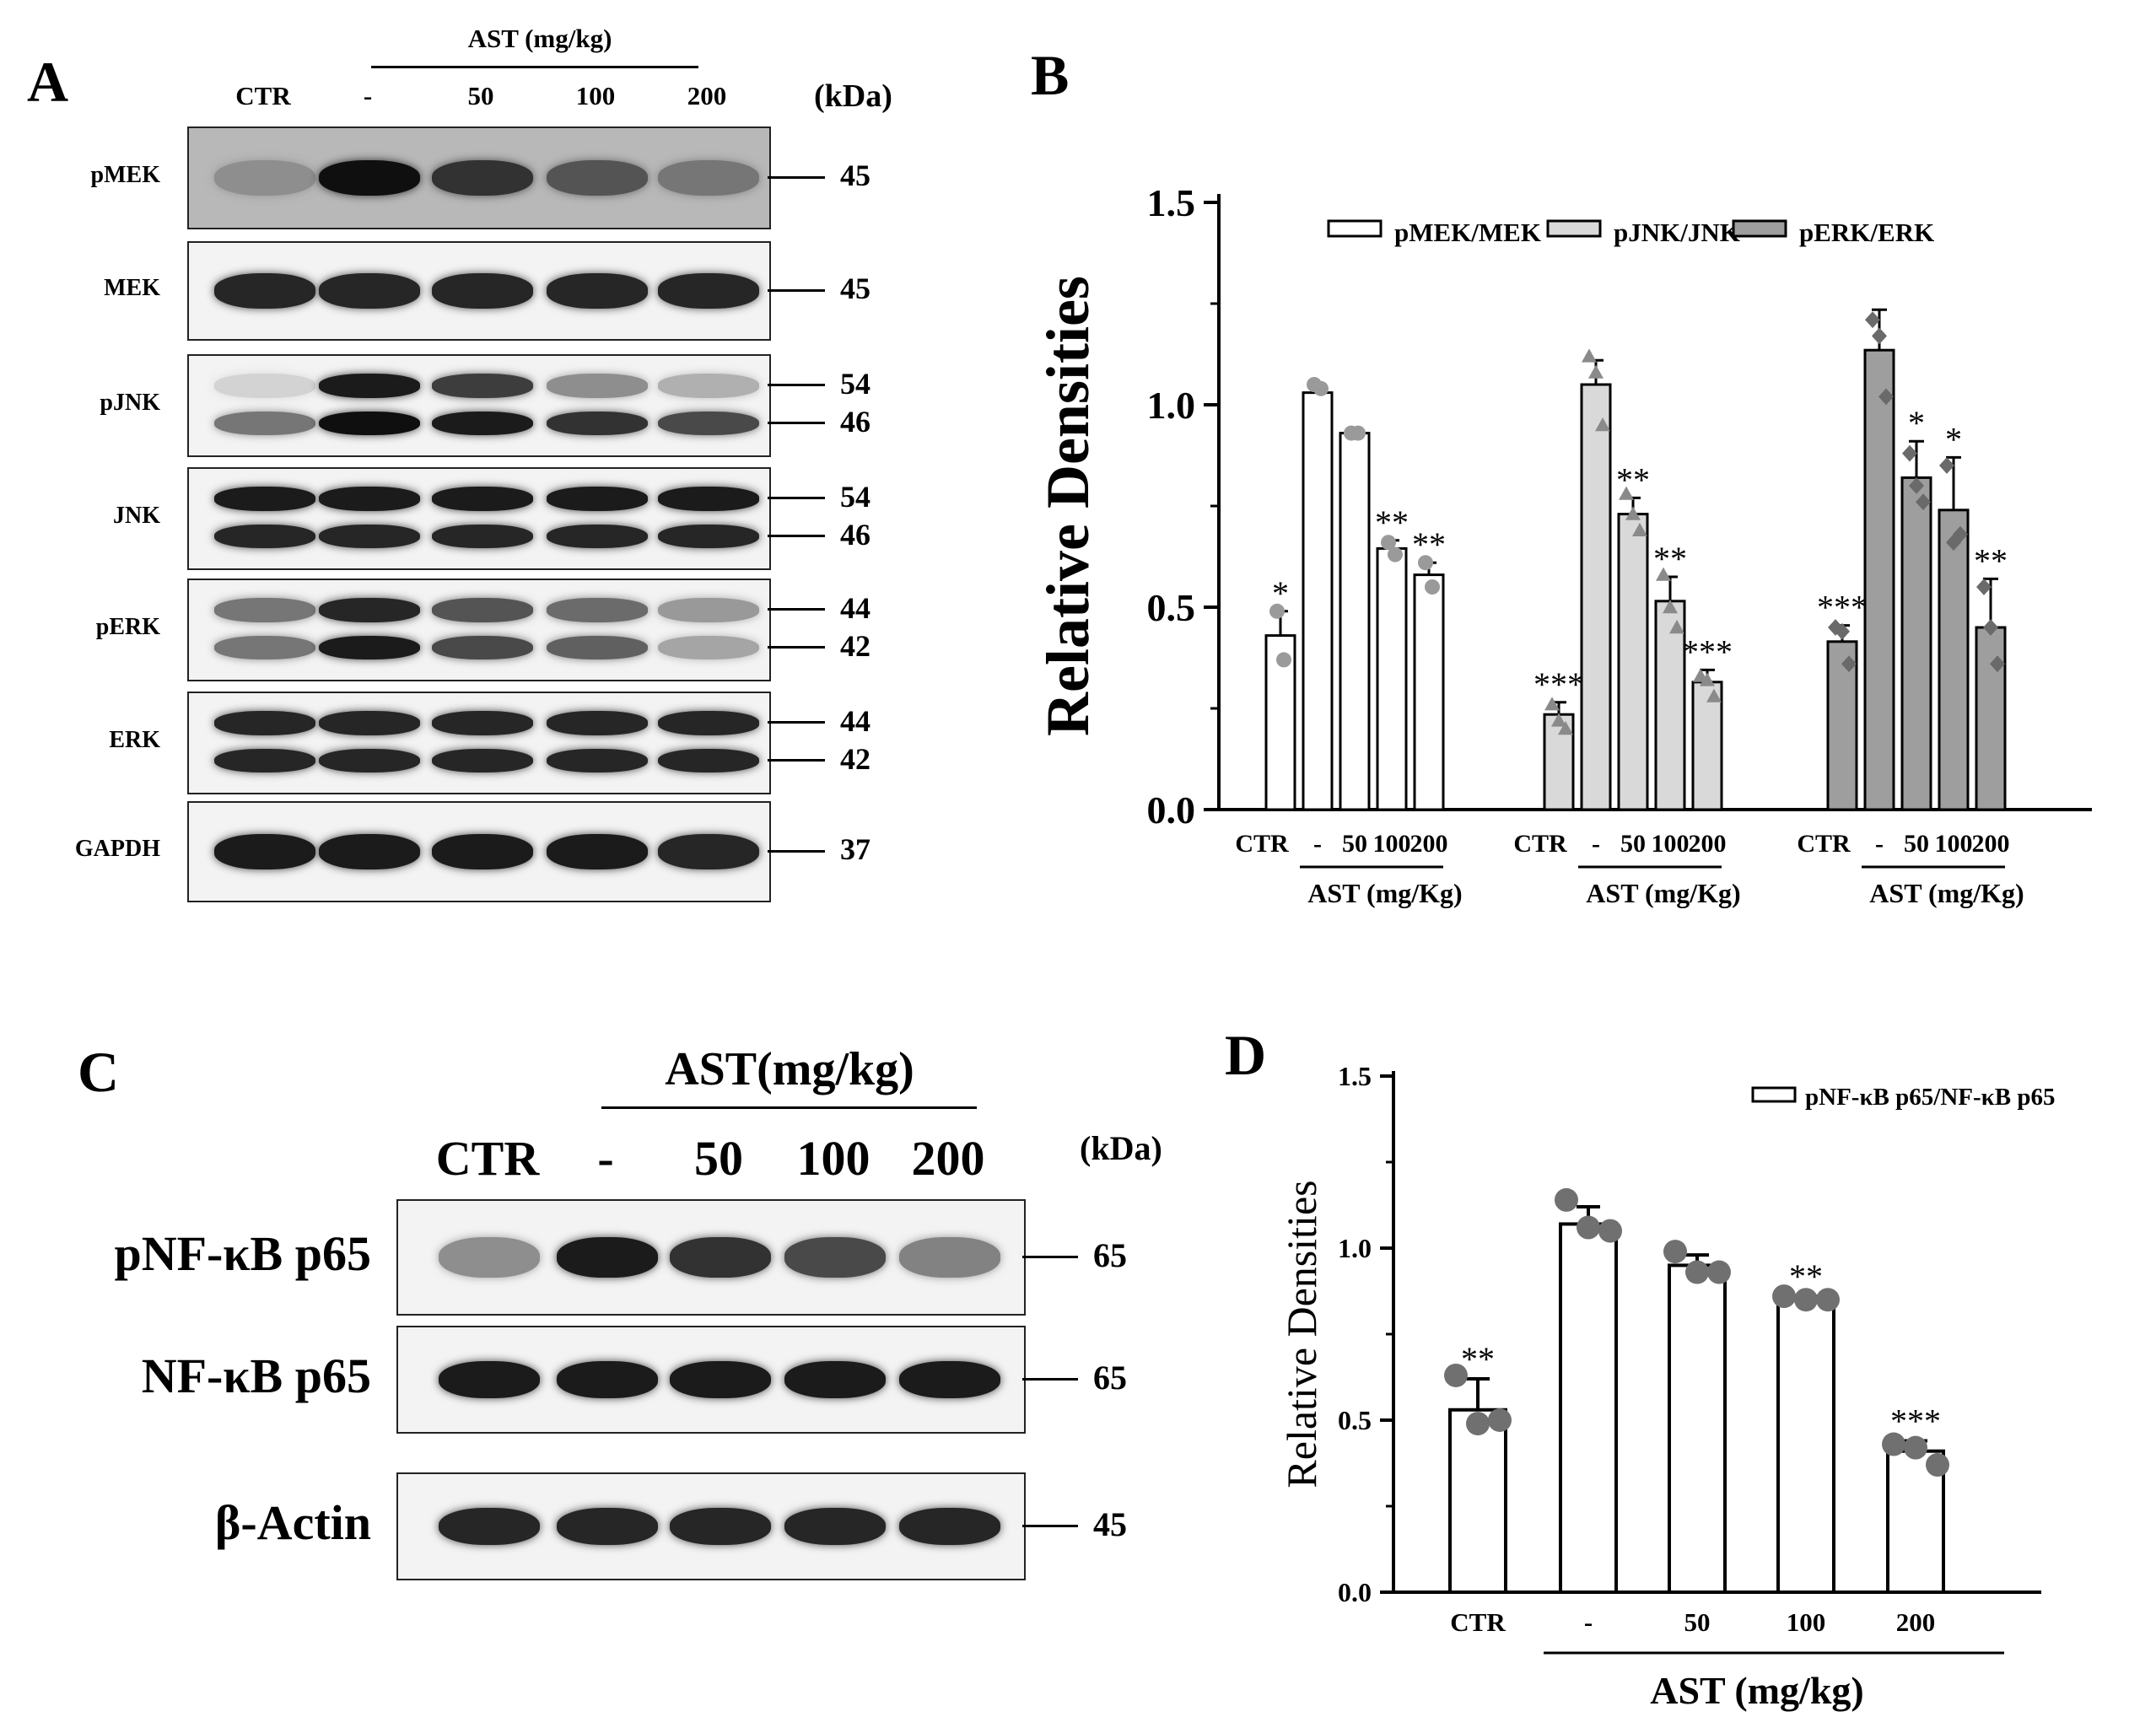 This screenshot has width=2156, height=1717. Describe the element at coordinates (125, 174) in the screenshot. I see `blot-label: pMEK` at that location.